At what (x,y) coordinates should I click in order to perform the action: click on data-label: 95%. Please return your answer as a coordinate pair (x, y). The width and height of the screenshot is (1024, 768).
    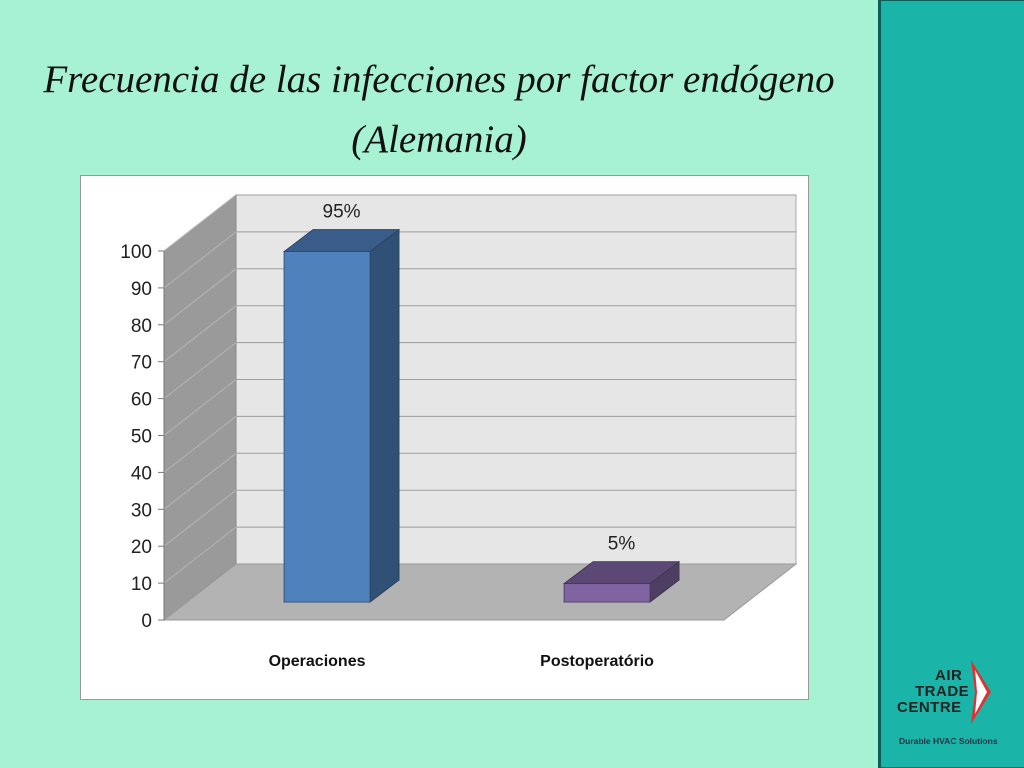
    Looking at the image, I should click on (342, 212).